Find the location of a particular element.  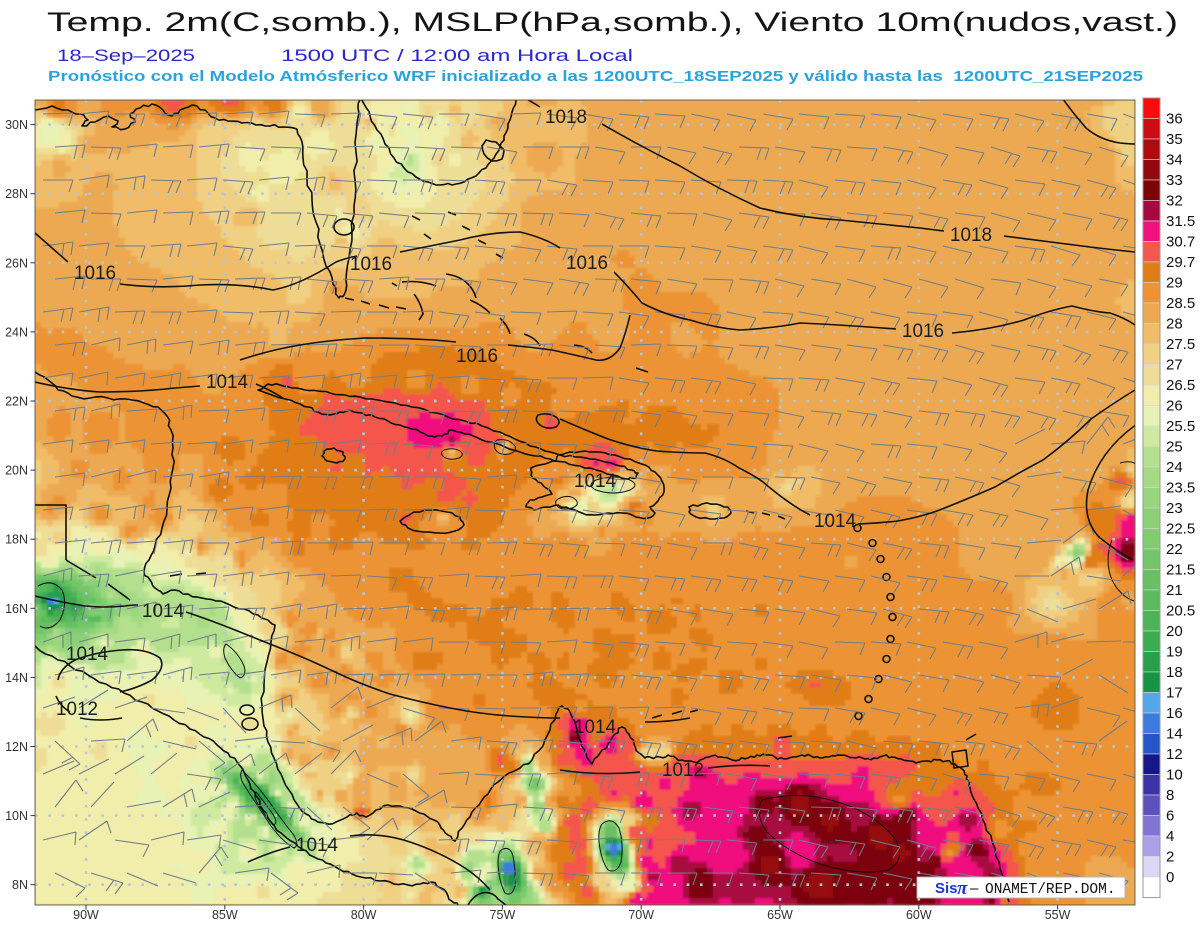

svg-text: 18 is located at coordinates (1174, 672).